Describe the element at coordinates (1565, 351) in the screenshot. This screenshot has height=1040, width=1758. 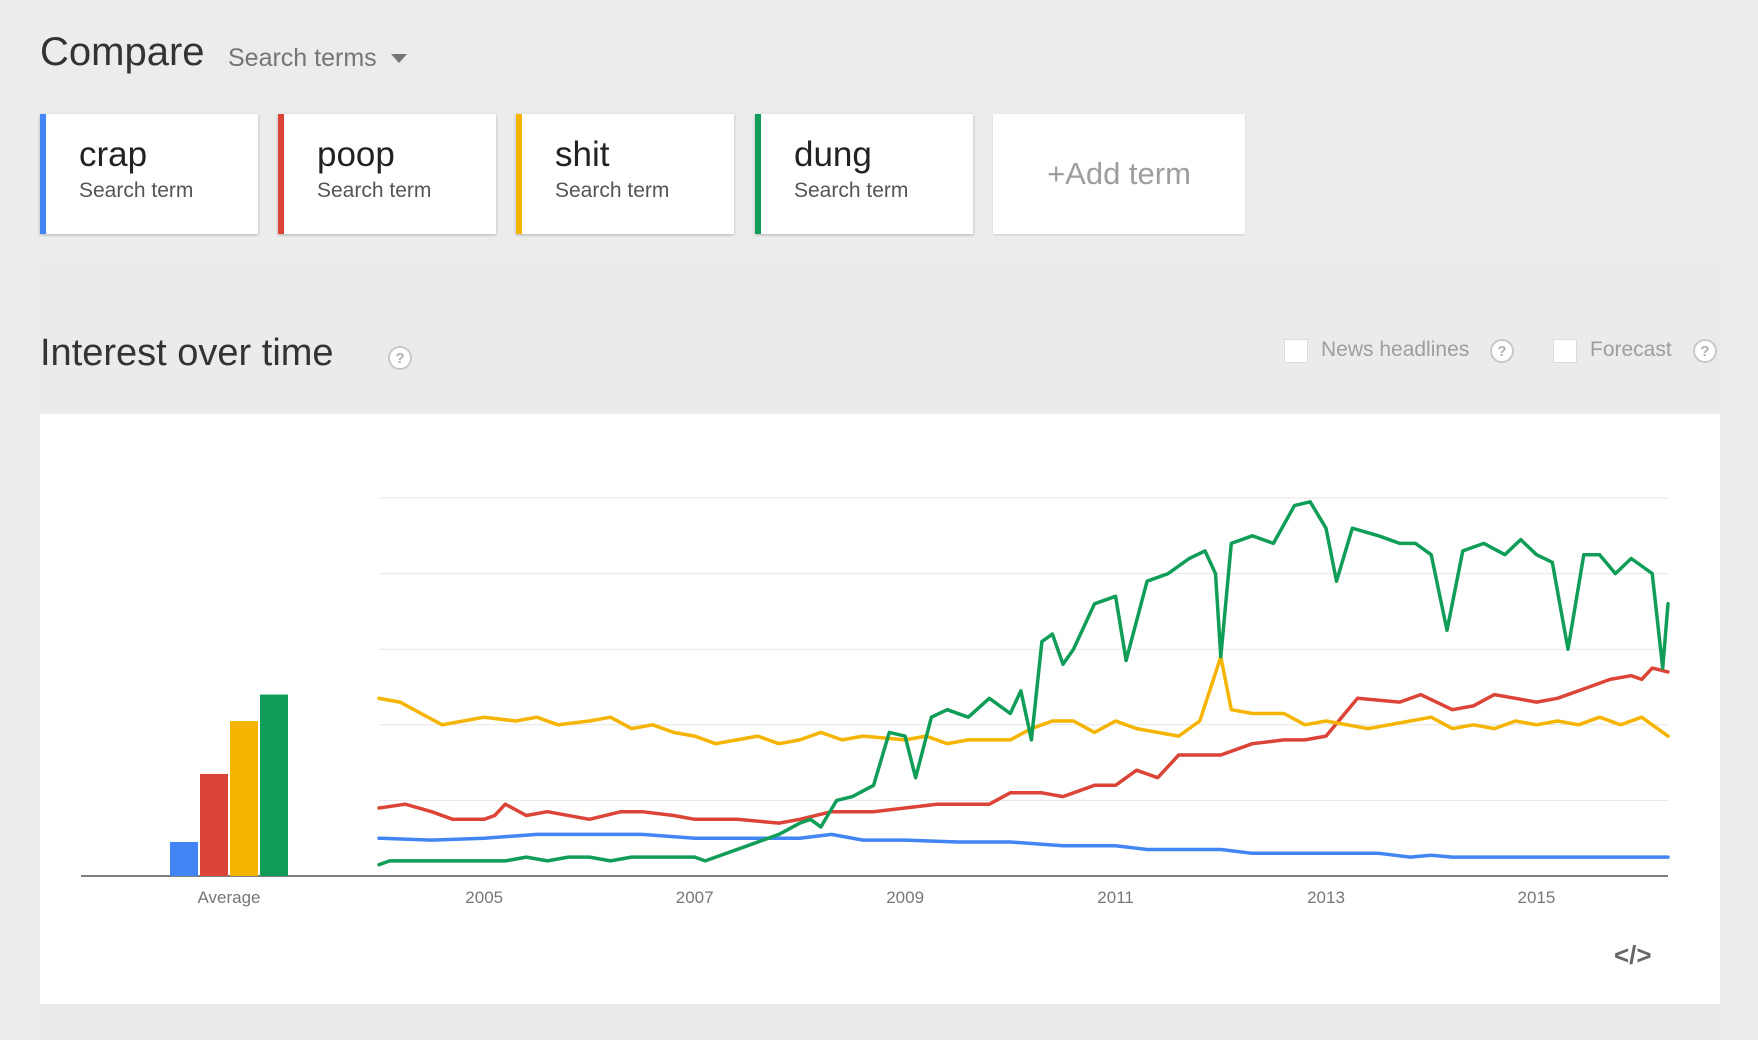
I see `forecast-checkbox` at that location.